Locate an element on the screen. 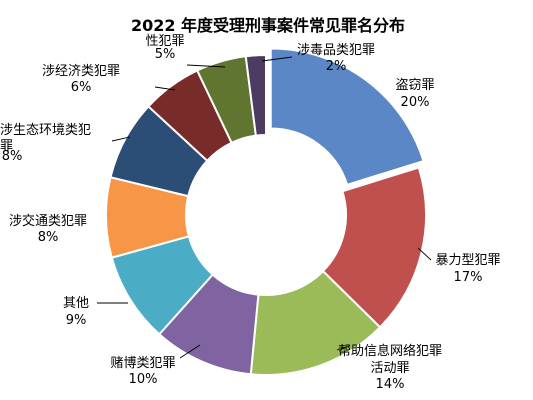 The width and height of the screenshot is (533, 400). leader-line-帮助信息网络犯罪活动罪 is located at coordinates (343, 348).